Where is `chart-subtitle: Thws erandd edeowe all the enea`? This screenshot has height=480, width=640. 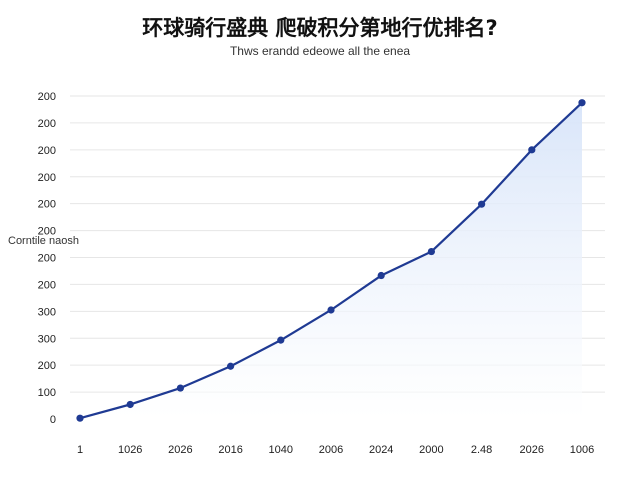 chart-subtitle: Thws erandd edeowe all the enea is located at coordinates (320, 51).